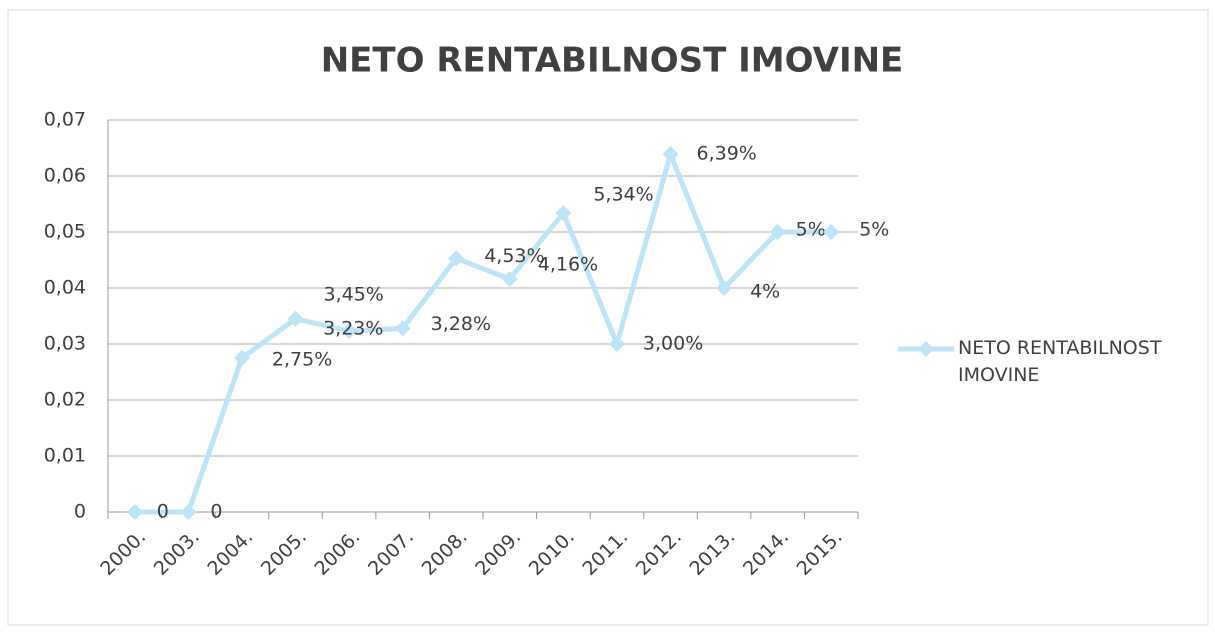 This screenshot has width=1215, height=634. What do you see at coordinates (673, 344) in the screenshot?
I see `data-label: 3,00%` at bounding box center [673, 344].